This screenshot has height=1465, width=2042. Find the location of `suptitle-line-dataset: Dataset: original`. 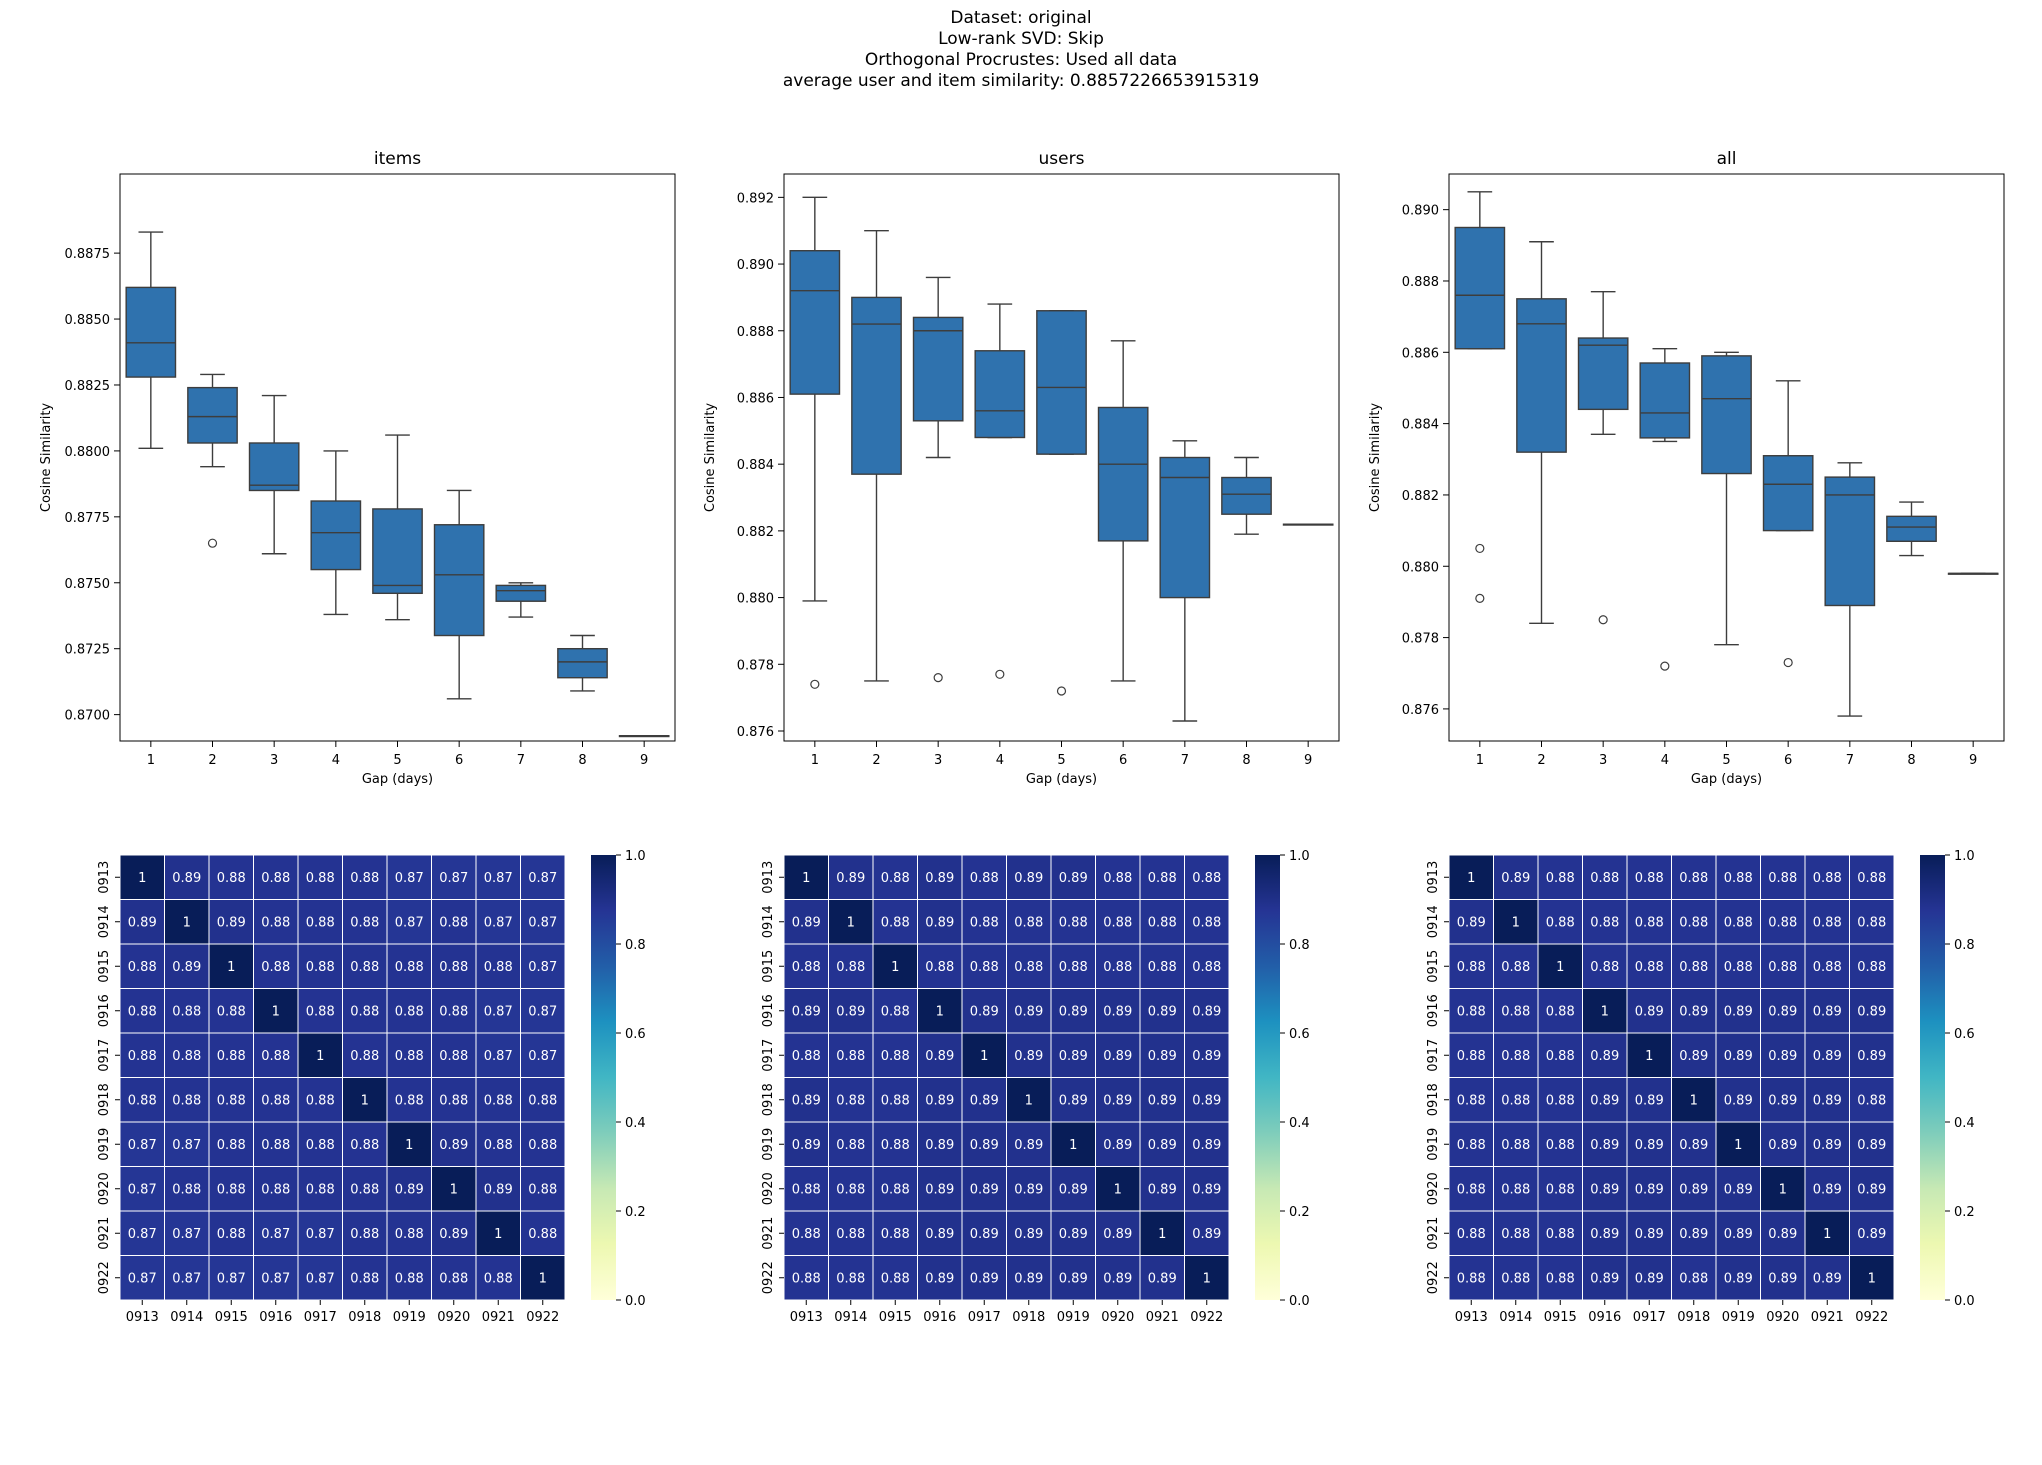

suptitle-line-dataset: Dataset: original is located at coordinates (1021, 18).